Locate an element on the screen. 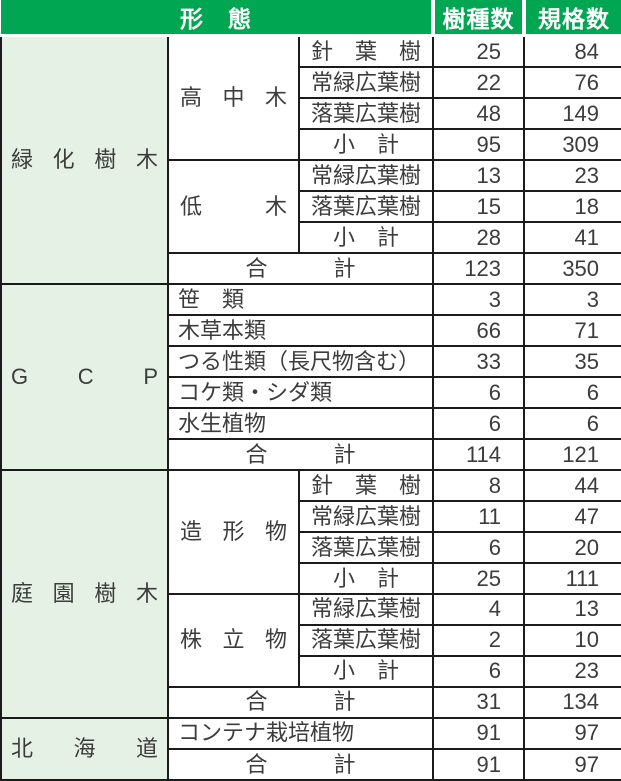 The width and height of the screenshot is (621, 781). table-row: 木草本類 66 71 is located at coordinates (311, 330).